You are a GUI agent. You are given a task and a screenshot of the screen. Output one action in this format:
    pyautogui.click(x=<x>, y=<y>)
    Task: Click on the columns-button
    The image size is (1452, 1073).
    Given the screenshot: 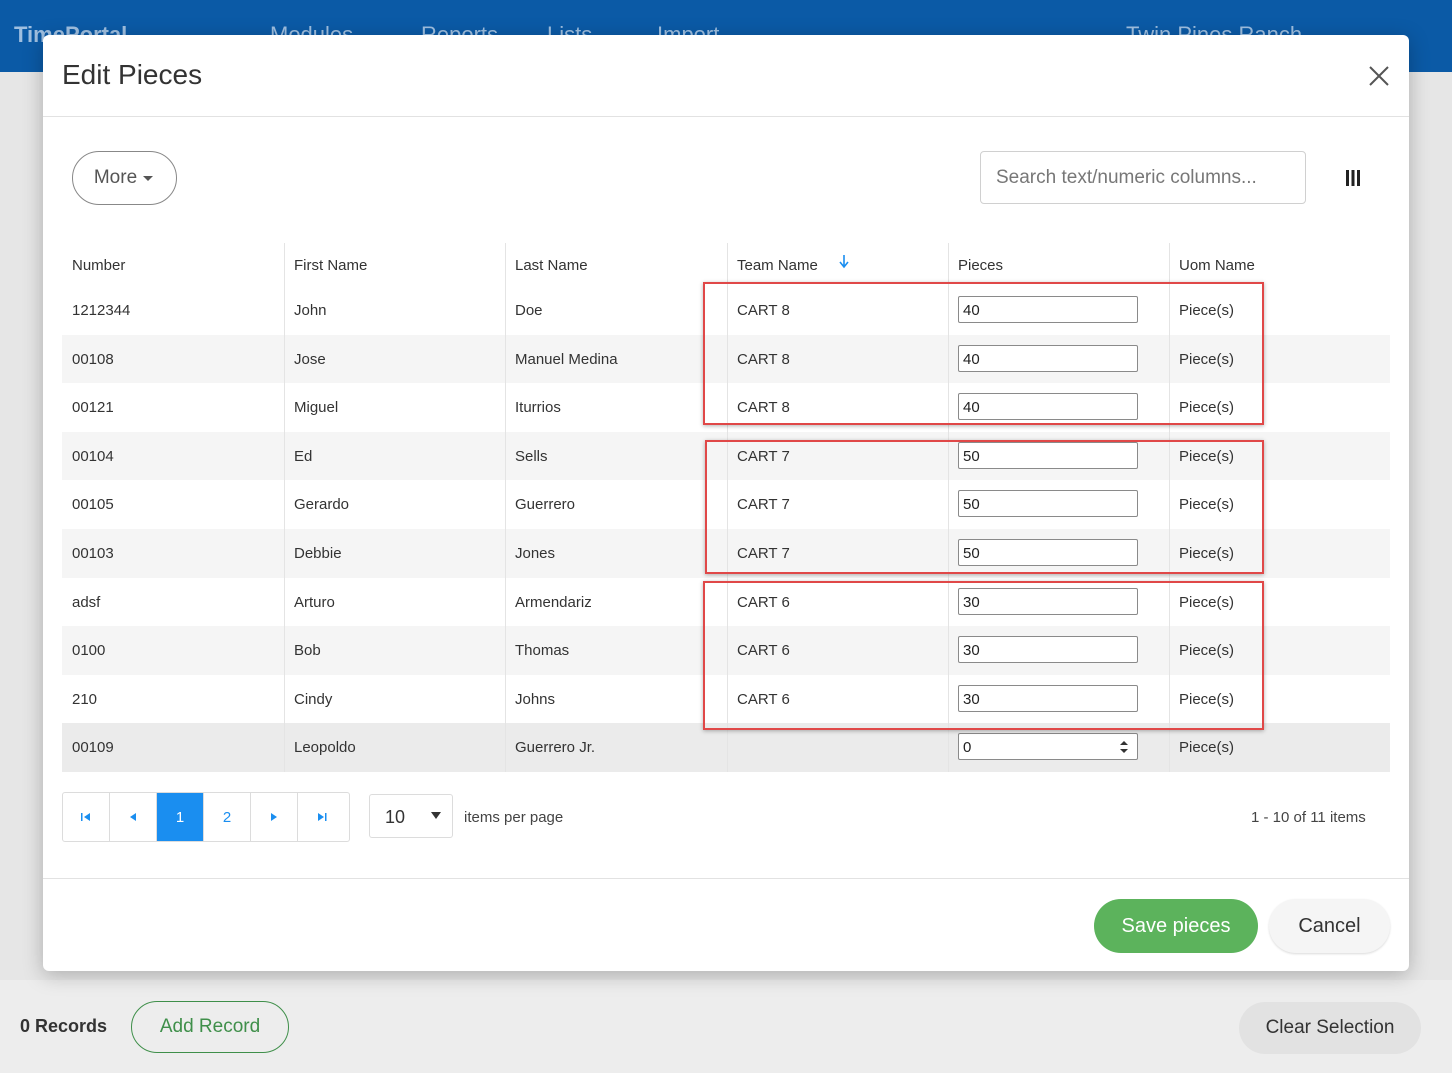 What is the action you would take?
    pyautogui.click(x=1353, y=178)
    